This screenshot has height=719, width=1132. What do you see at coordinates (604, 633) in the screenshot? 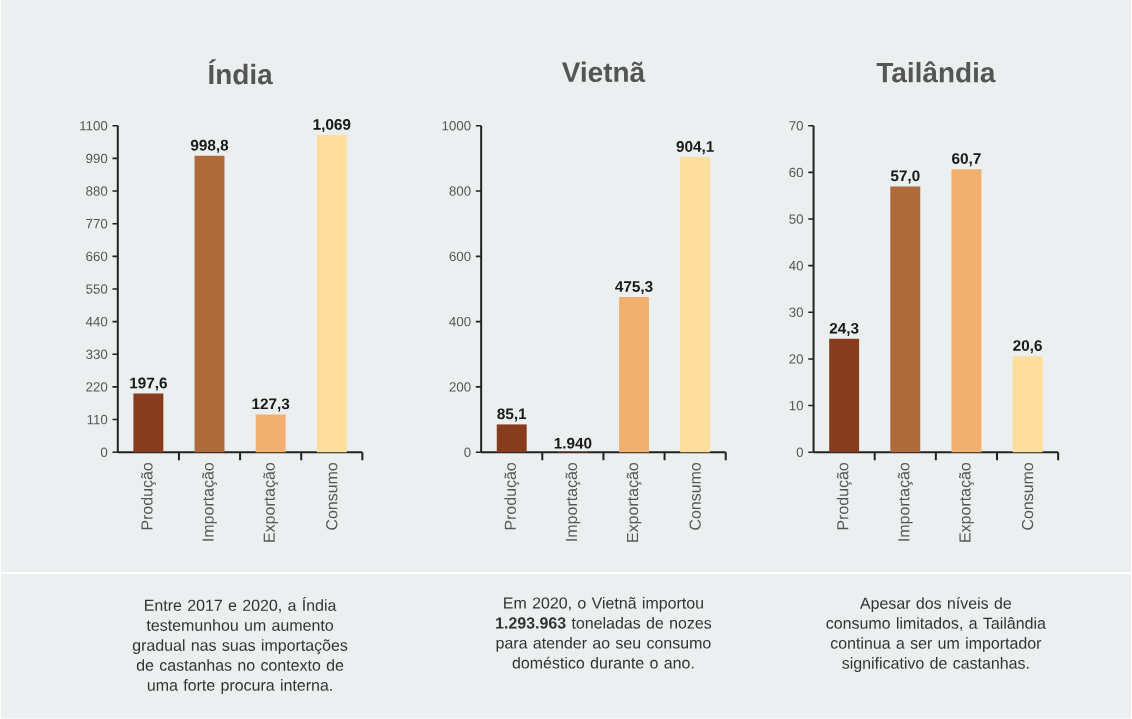
I see `text: Em 2020, o Vietnã importou 1.293.963 toneladas de nozes para atender ao seu consumo doméstico durante o ano.` at bounding box center [604, 633].